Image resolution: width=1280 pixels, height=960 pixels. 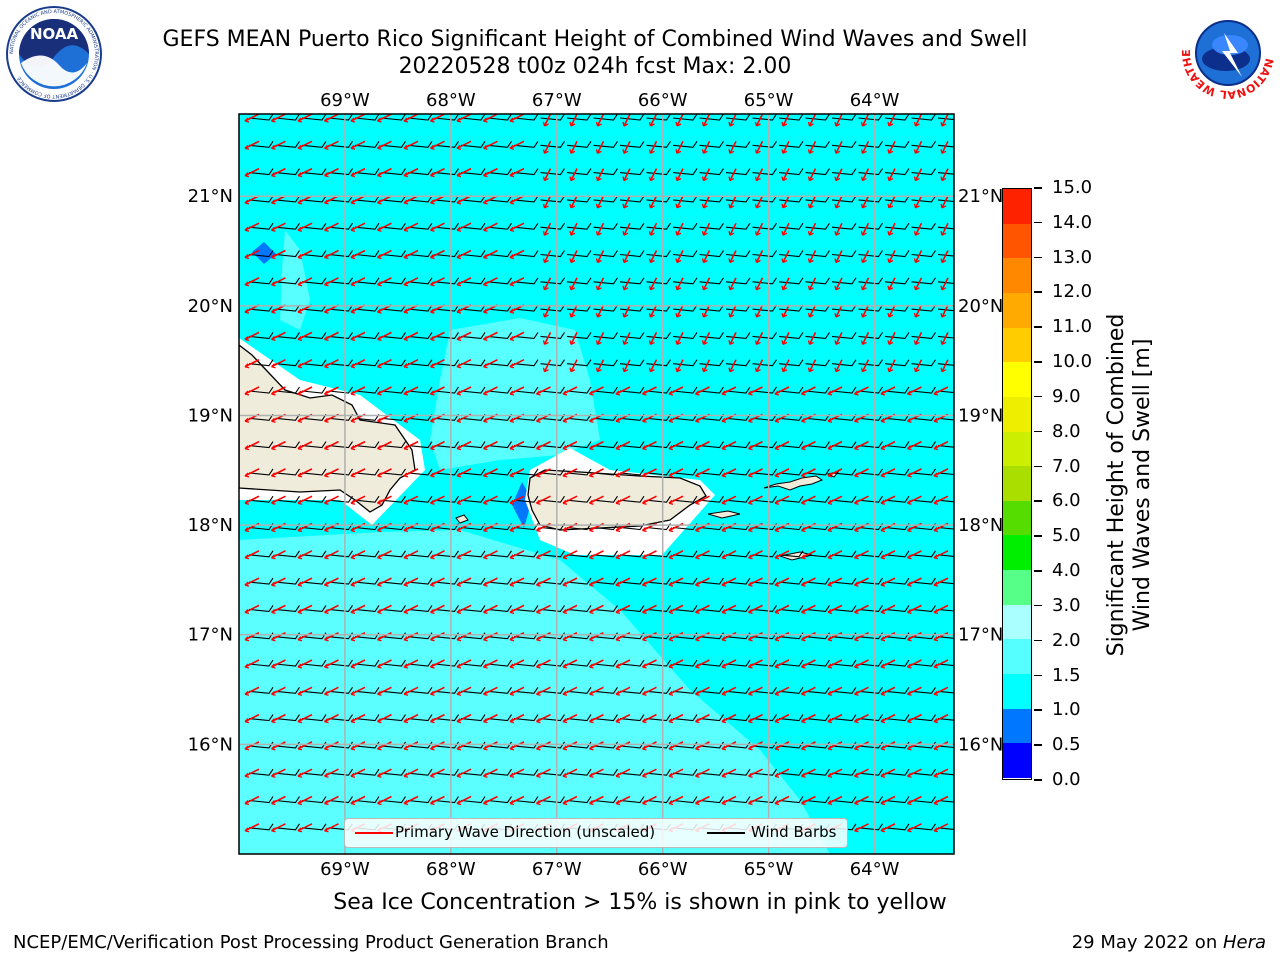 I want to click on colorbar-segment, so click(x=1017, y=726).